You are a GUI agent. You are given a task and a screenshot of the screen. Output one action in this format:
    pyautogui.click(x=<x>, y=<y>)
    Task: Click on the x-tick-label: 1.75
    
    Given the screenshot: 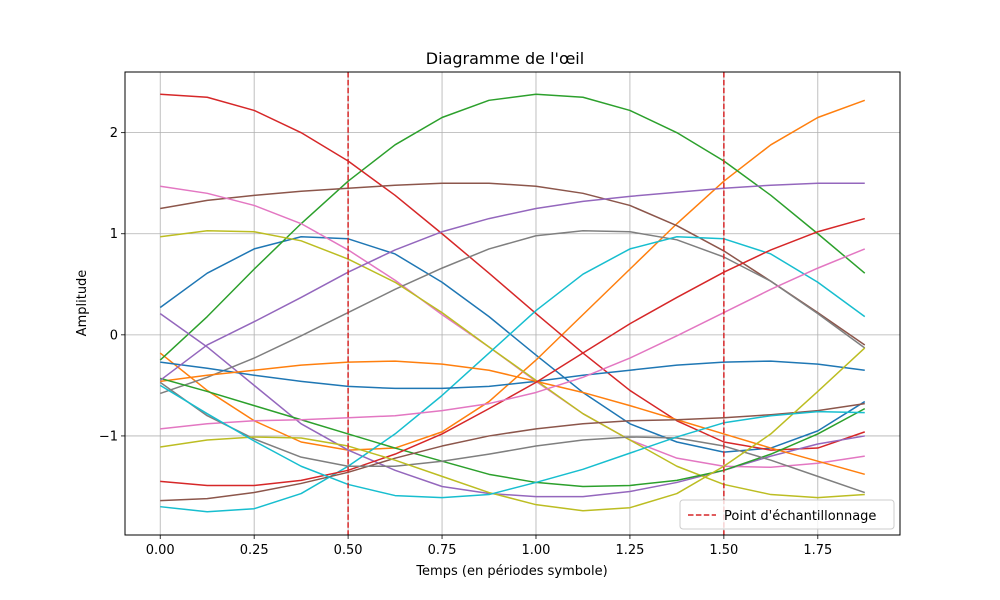 What is the action you would take?
    pyautogui.click(x=817, y=550)
    